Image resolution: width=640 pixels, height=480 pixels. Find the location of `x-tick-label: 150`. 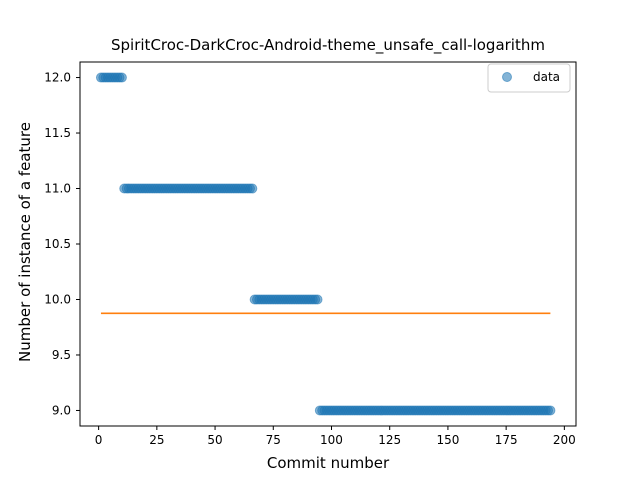

x-tick-label: 150 is located at coordinates (447, 440).